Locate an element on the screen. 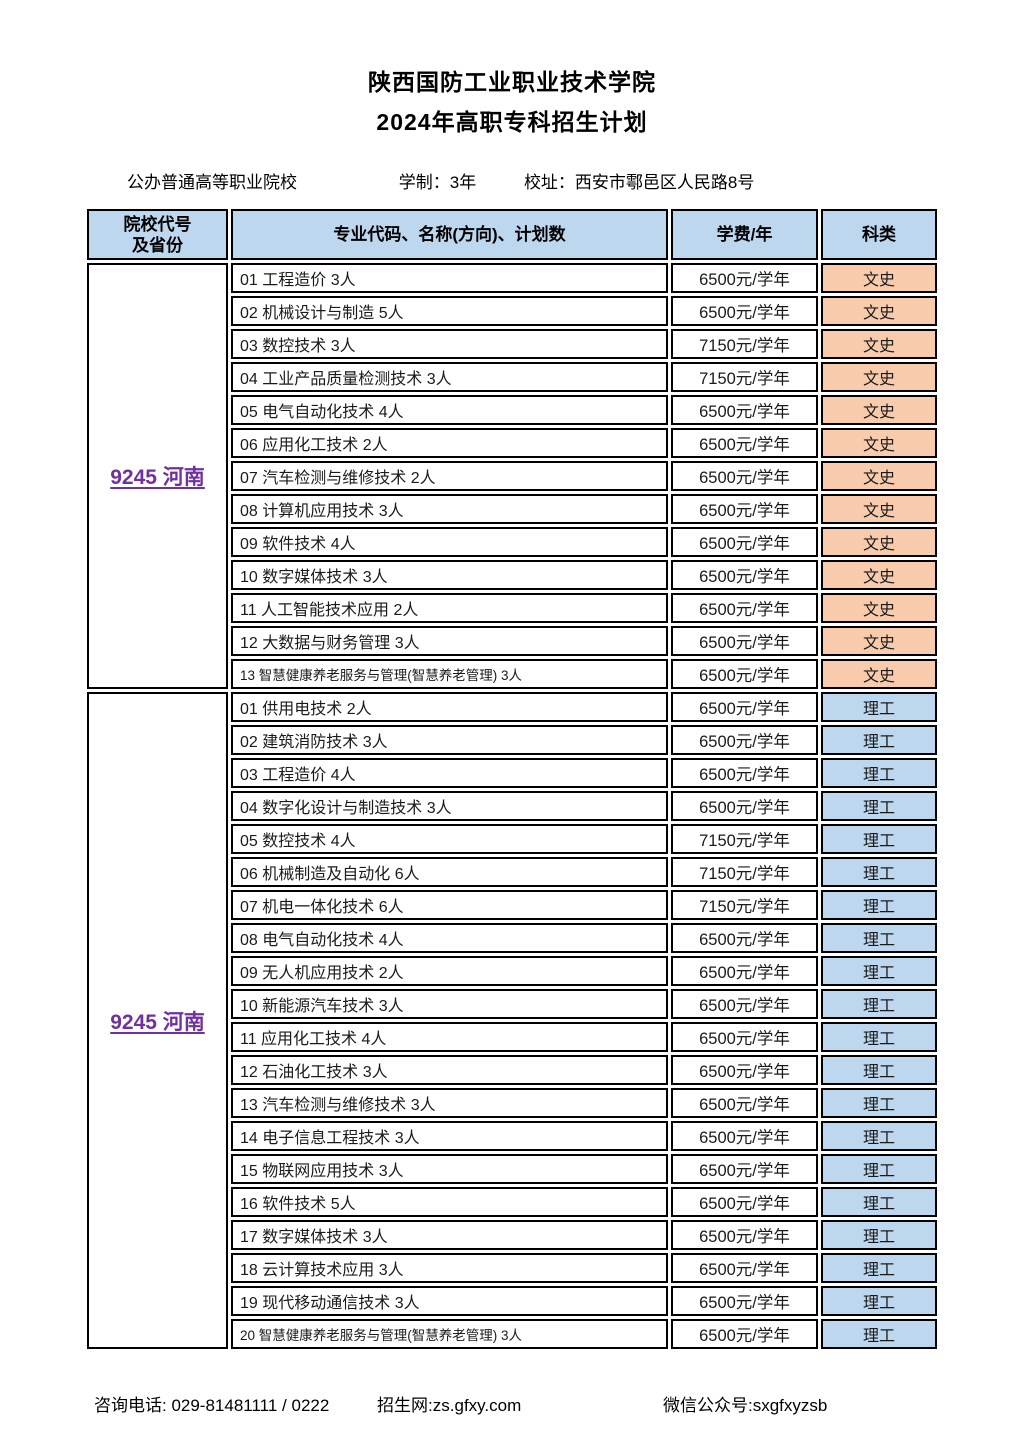 The height and width of the screenshot is (1447, 1024). major-cell: 08 电气自动化技术 4人 is located at coordinates (449, 938).